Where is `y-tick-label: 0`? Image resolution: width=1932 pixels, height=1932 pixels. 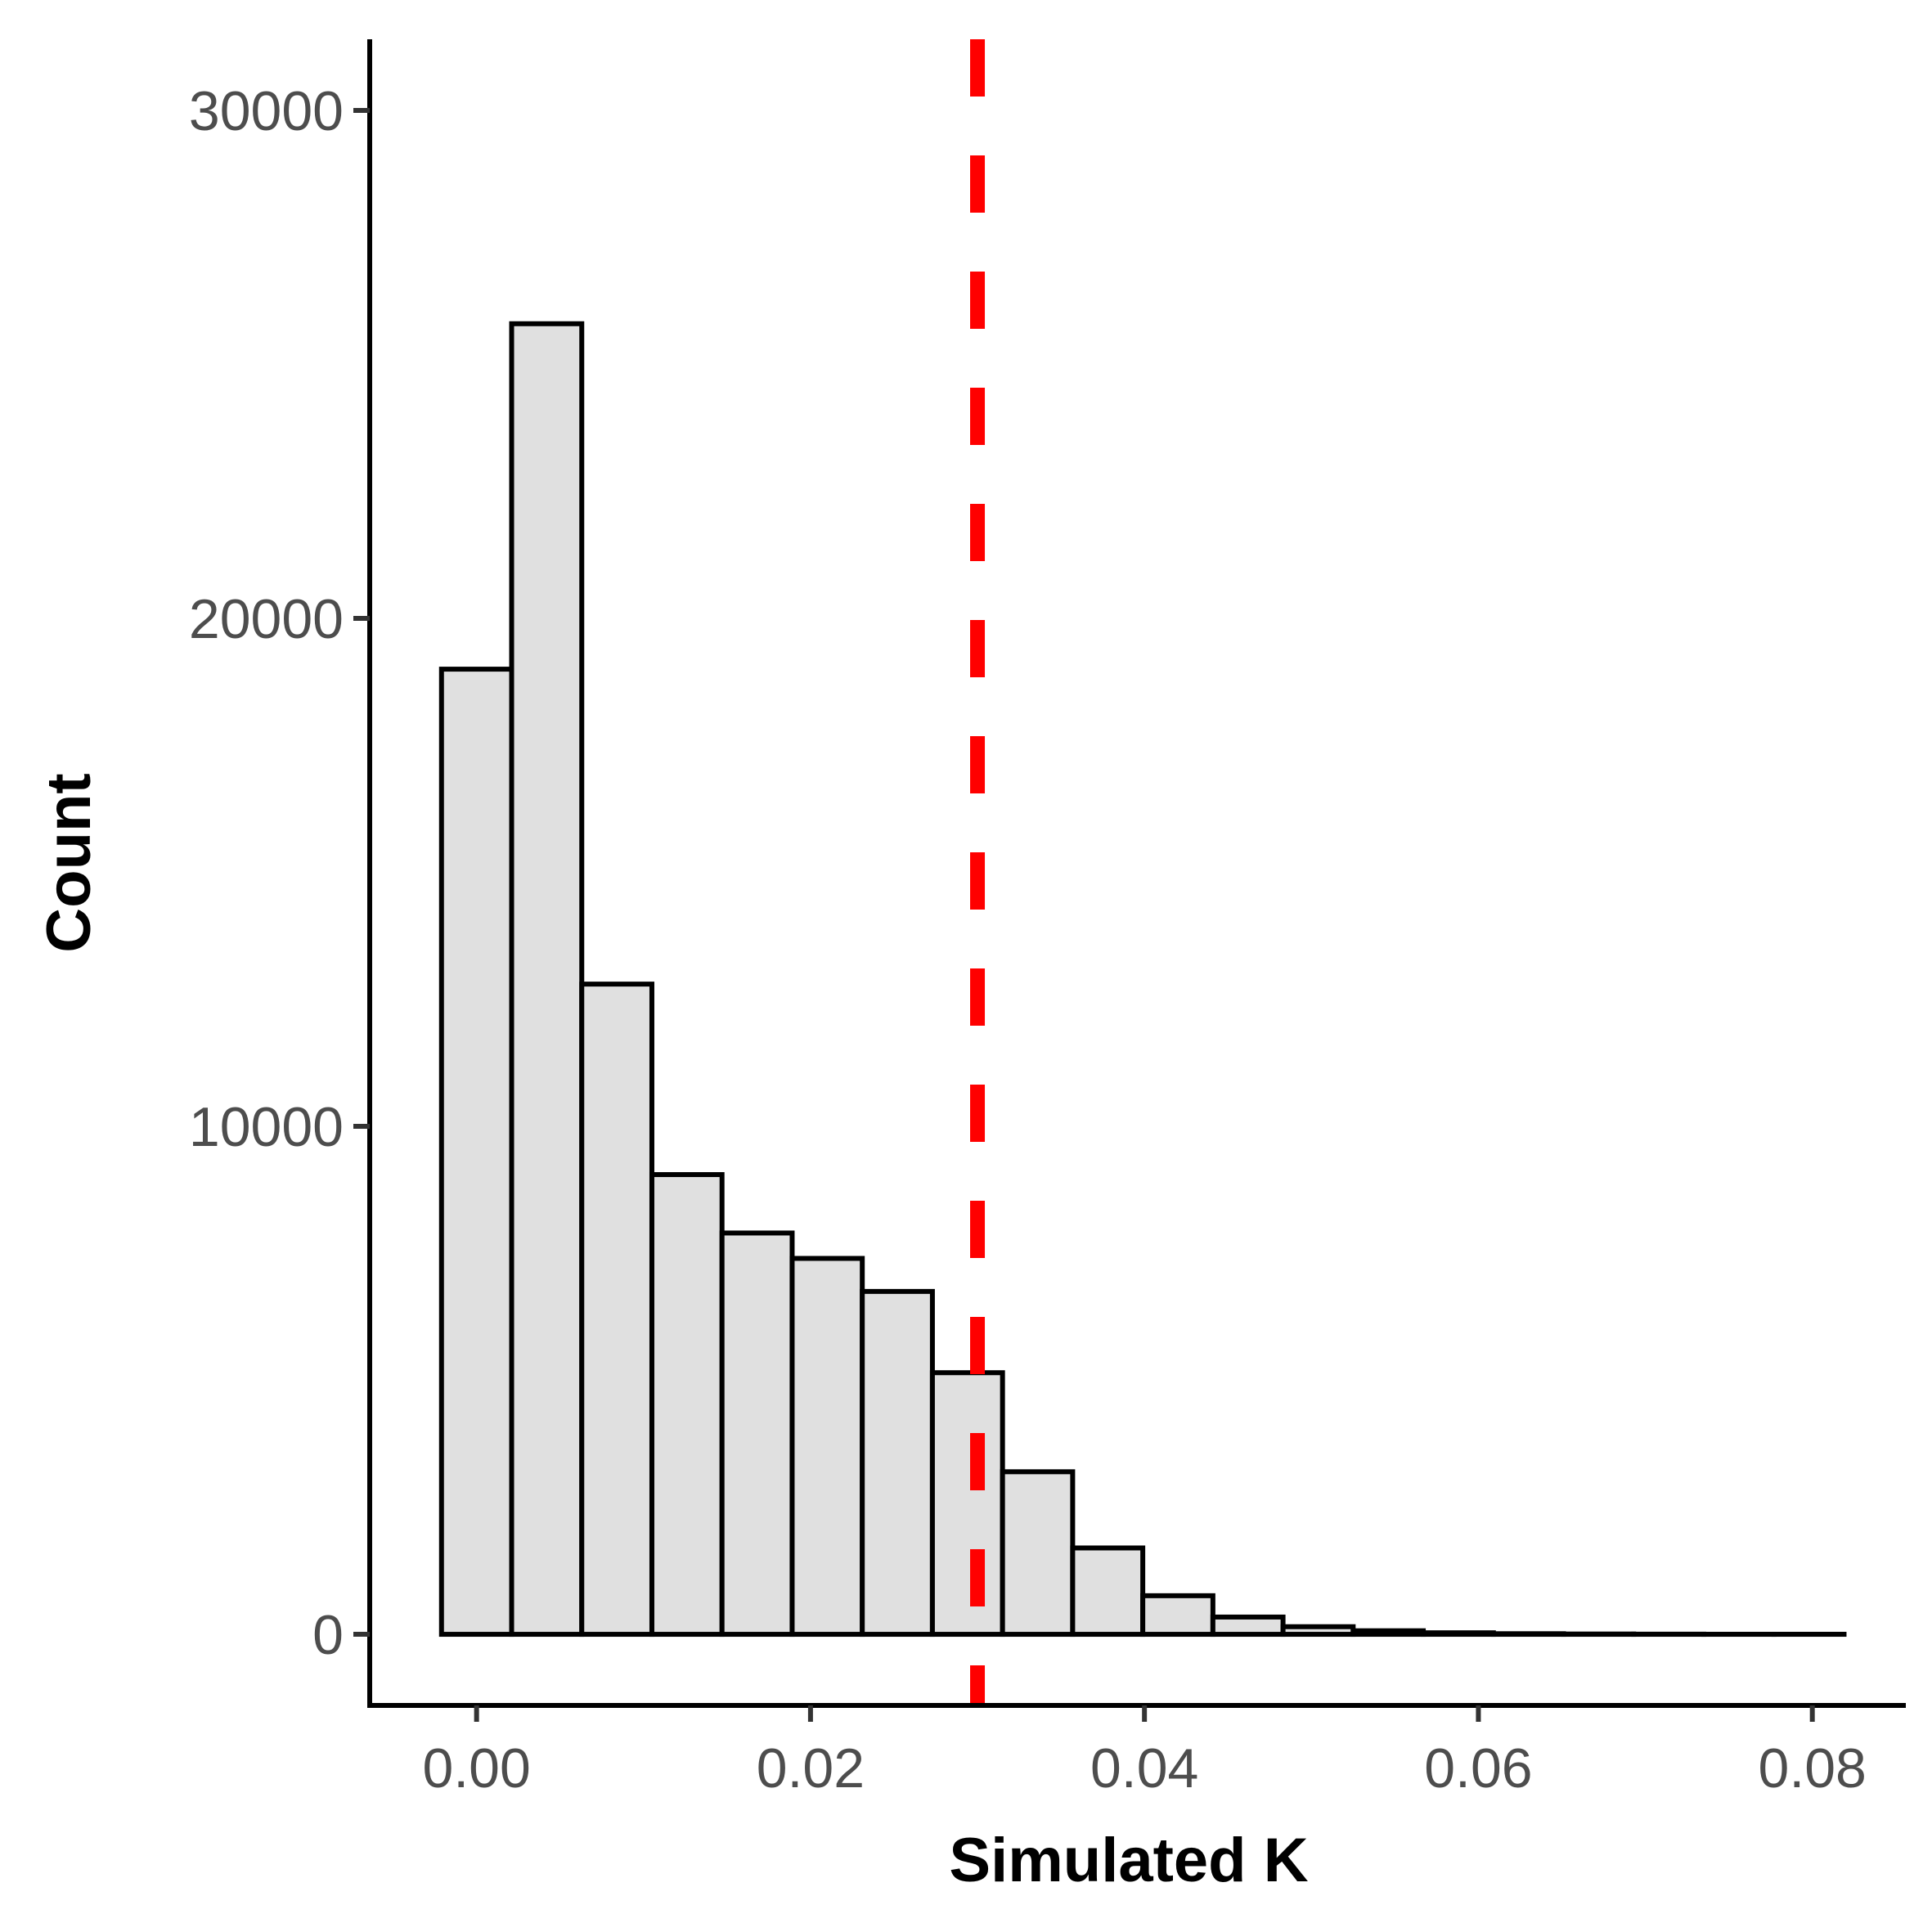
y-tick-label: 0 is located at coordinates (328, 1635).